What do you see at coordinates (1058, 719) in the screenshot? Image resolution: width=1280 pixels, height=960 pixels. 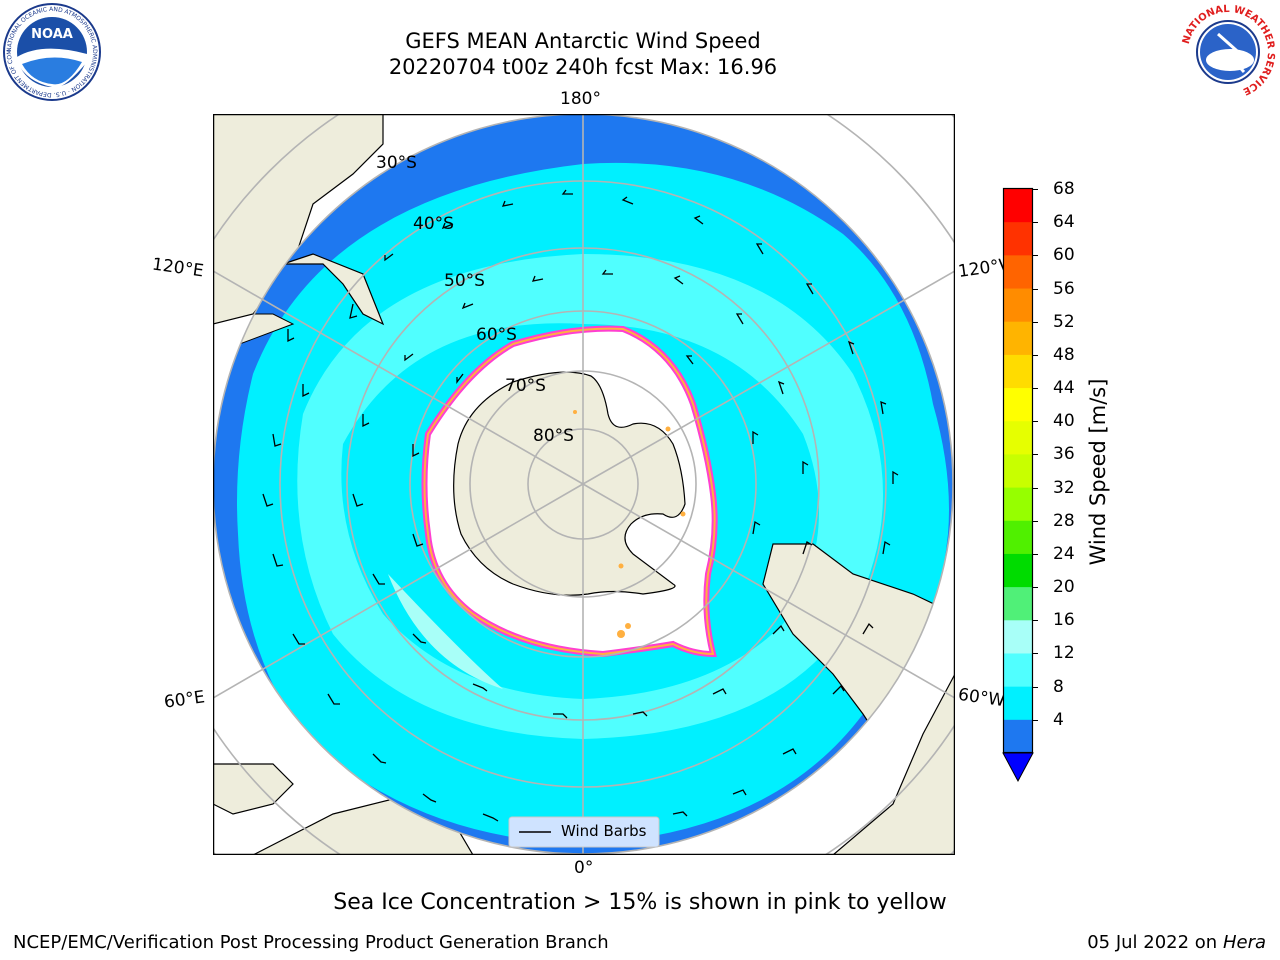 I see `colorbar-tick-label: 4` at bounding box center [1058, 719].